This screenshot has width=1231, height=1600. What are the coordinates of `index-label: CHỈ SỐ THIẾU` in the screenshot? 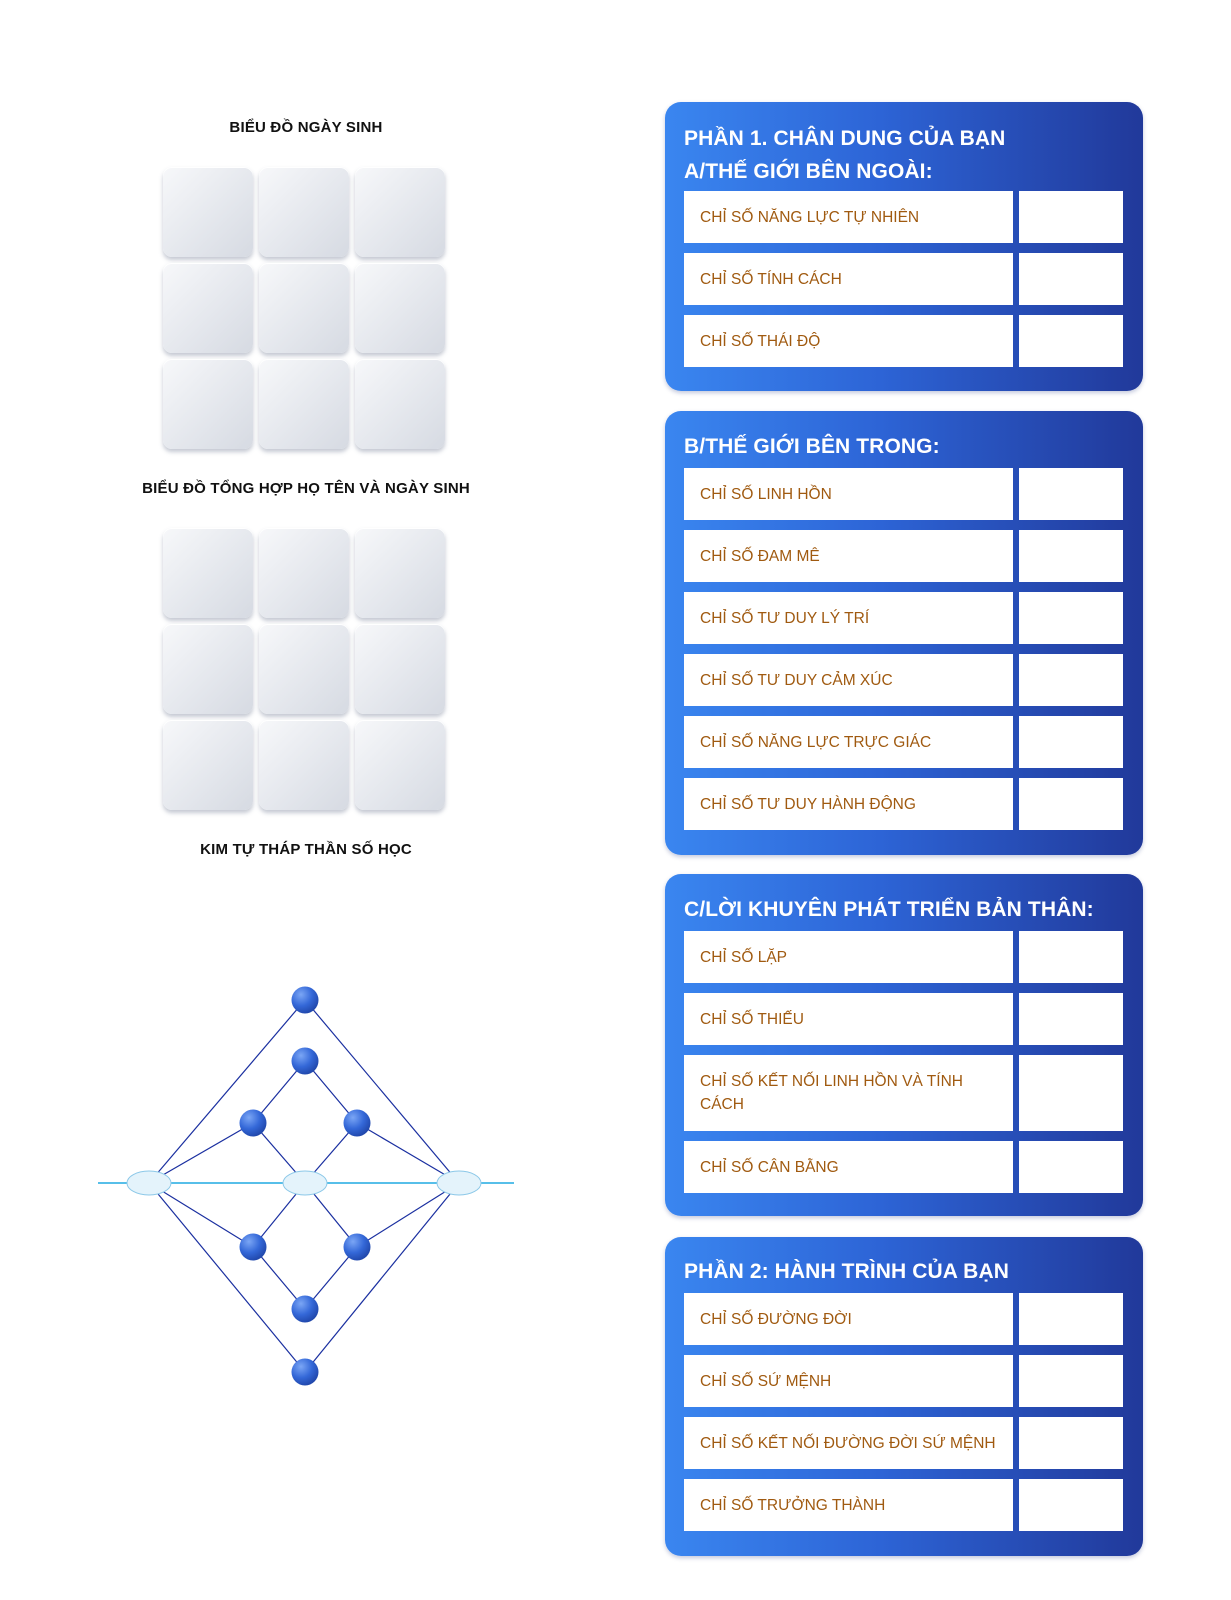 It's located at (848, 1019).